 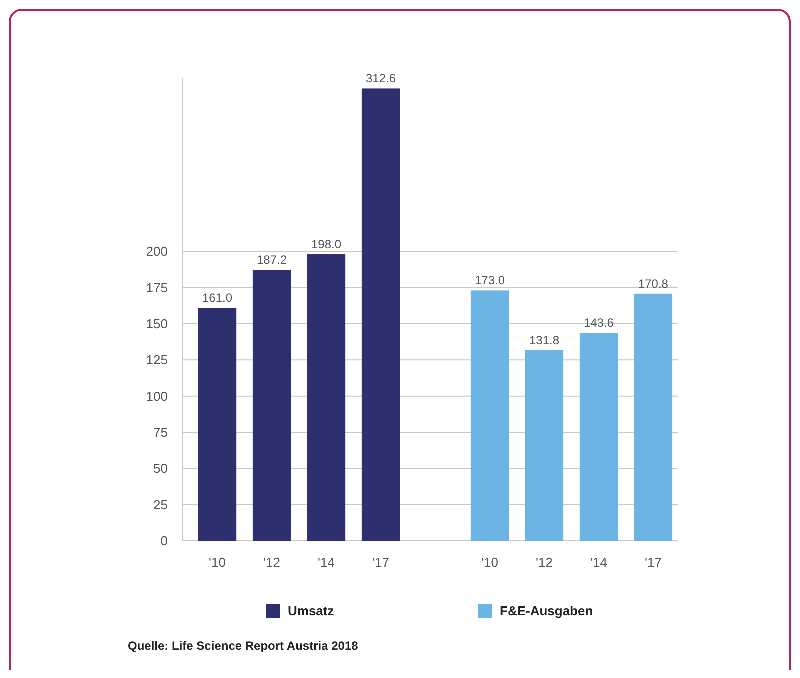 What do you see at coordinates (326, 245) in the screenshot?
I see `data-label: 198.0` at bounding box center [326, 245].